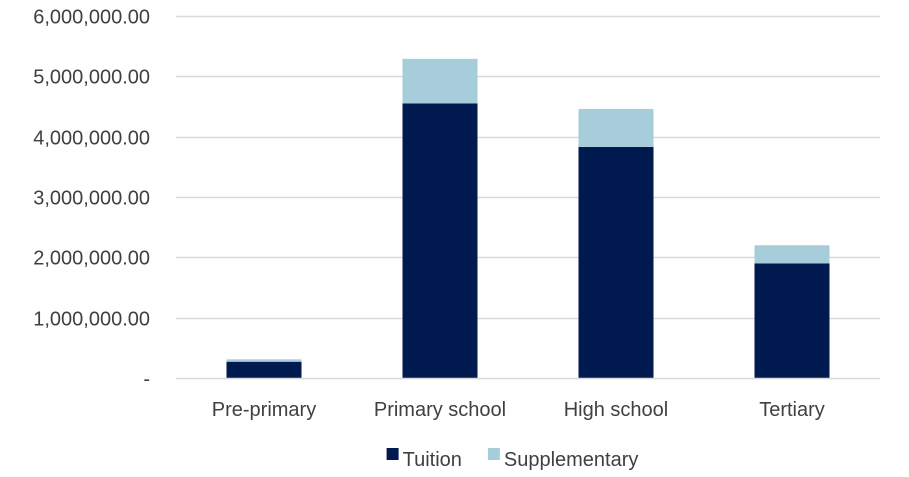 This screenshot has width=909, height=477. What do you see at coordinates (91, 139) in the screenshot?
I see `y-tick-label: 4,000,000.00` at bounding box center [91, 139].